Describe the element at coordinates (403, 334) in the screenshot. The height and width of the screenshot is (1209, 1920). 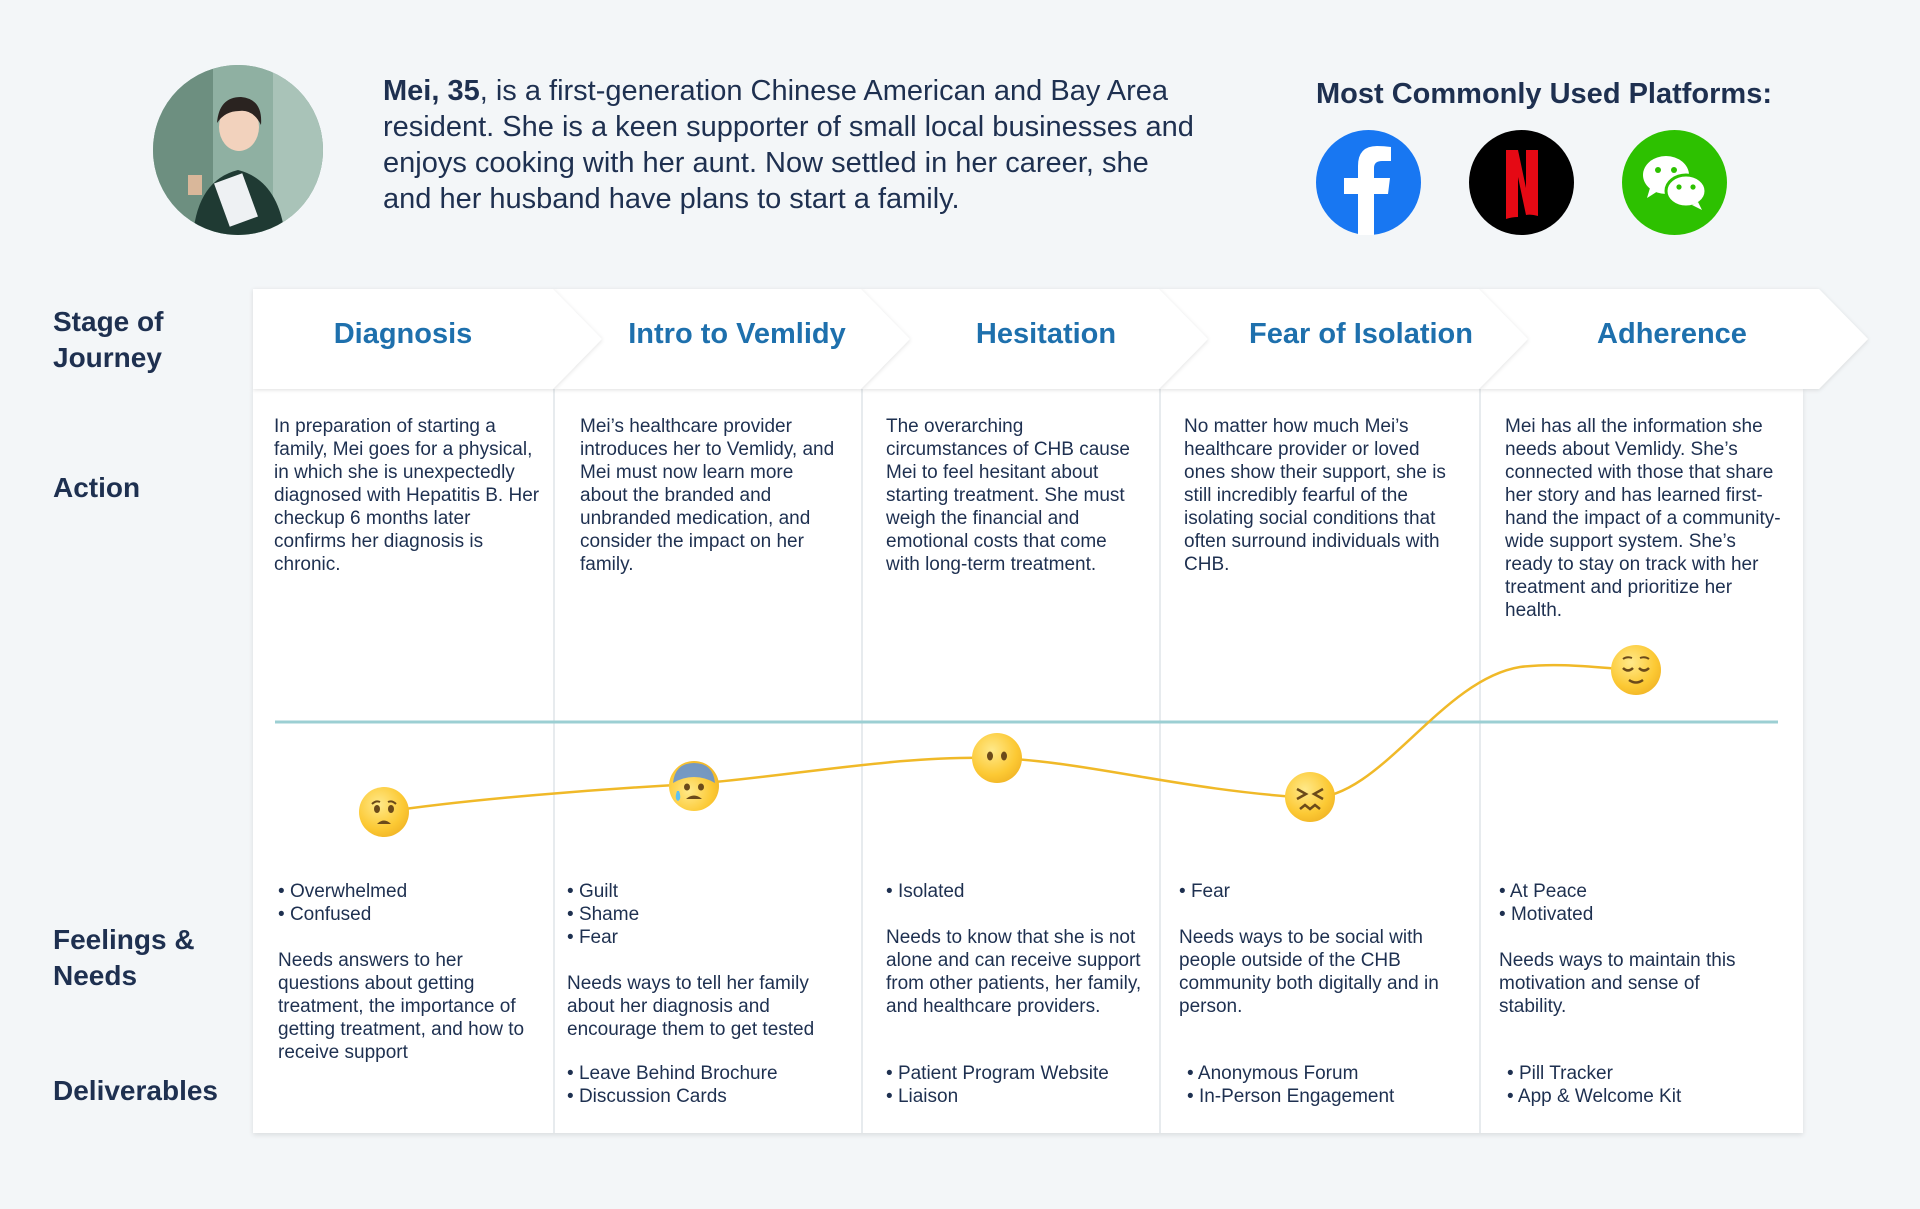
I see `stage-title-diagnosis: Diagnosis` at that location.